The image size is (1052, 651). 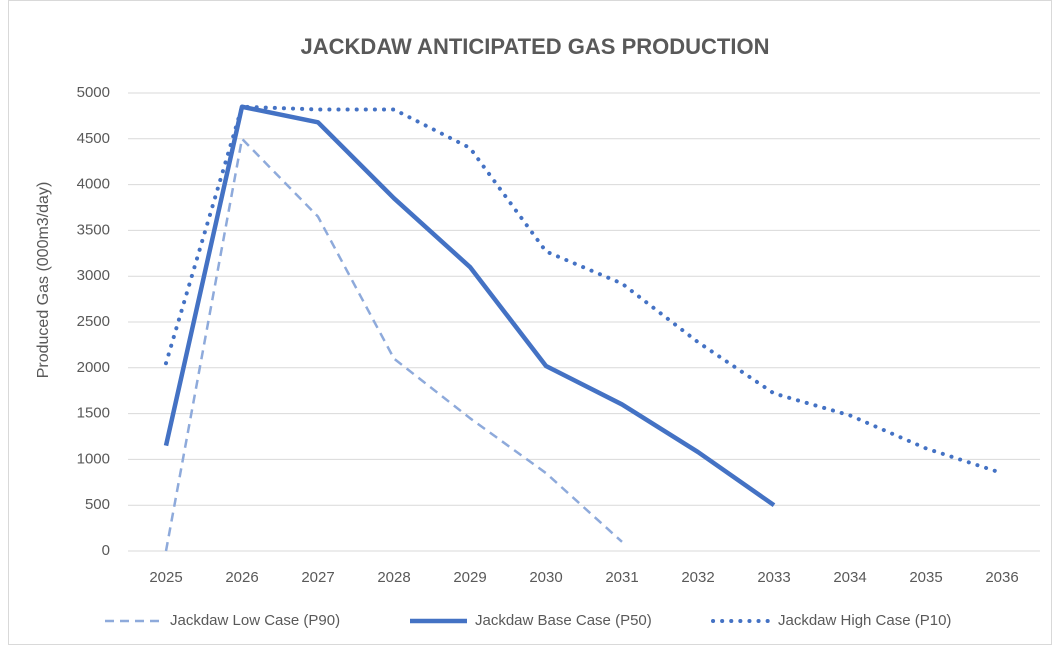 What do you see at coordinates (773, 577) in the screenshot?
I see `x-tick-label: 2033` at bounding box center [773, 577].